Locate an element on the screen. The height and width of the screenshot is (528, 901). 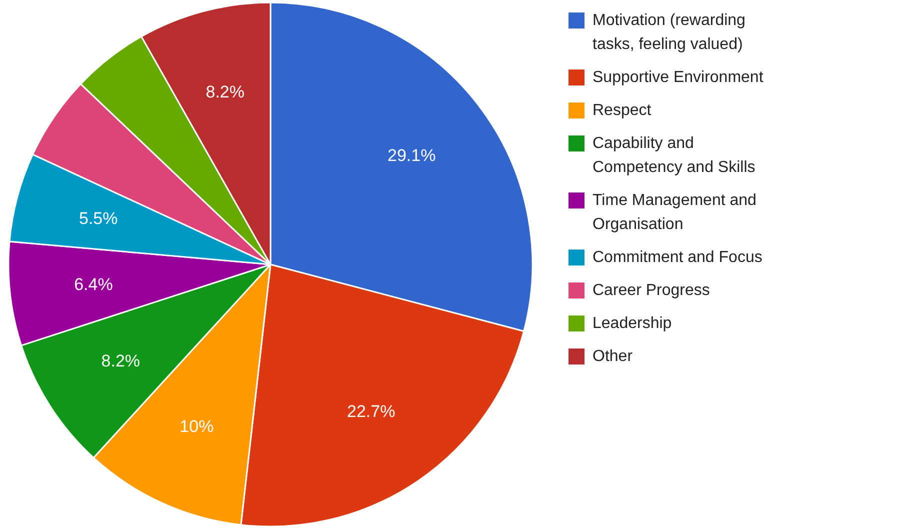
legend-label: Capability and Competency and Skills is located at coordinates (674, 155).